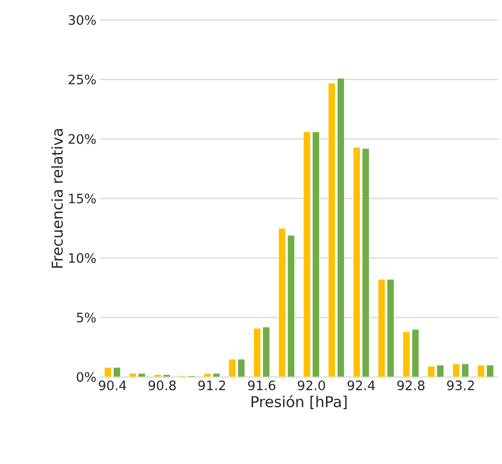 The width and height of the screenshot is (502, 464). What do you see at coordinates (299, 402) in the screenshot?
I see `x-axis-title: Presión [hPa]` at bounding box center [299, 402].